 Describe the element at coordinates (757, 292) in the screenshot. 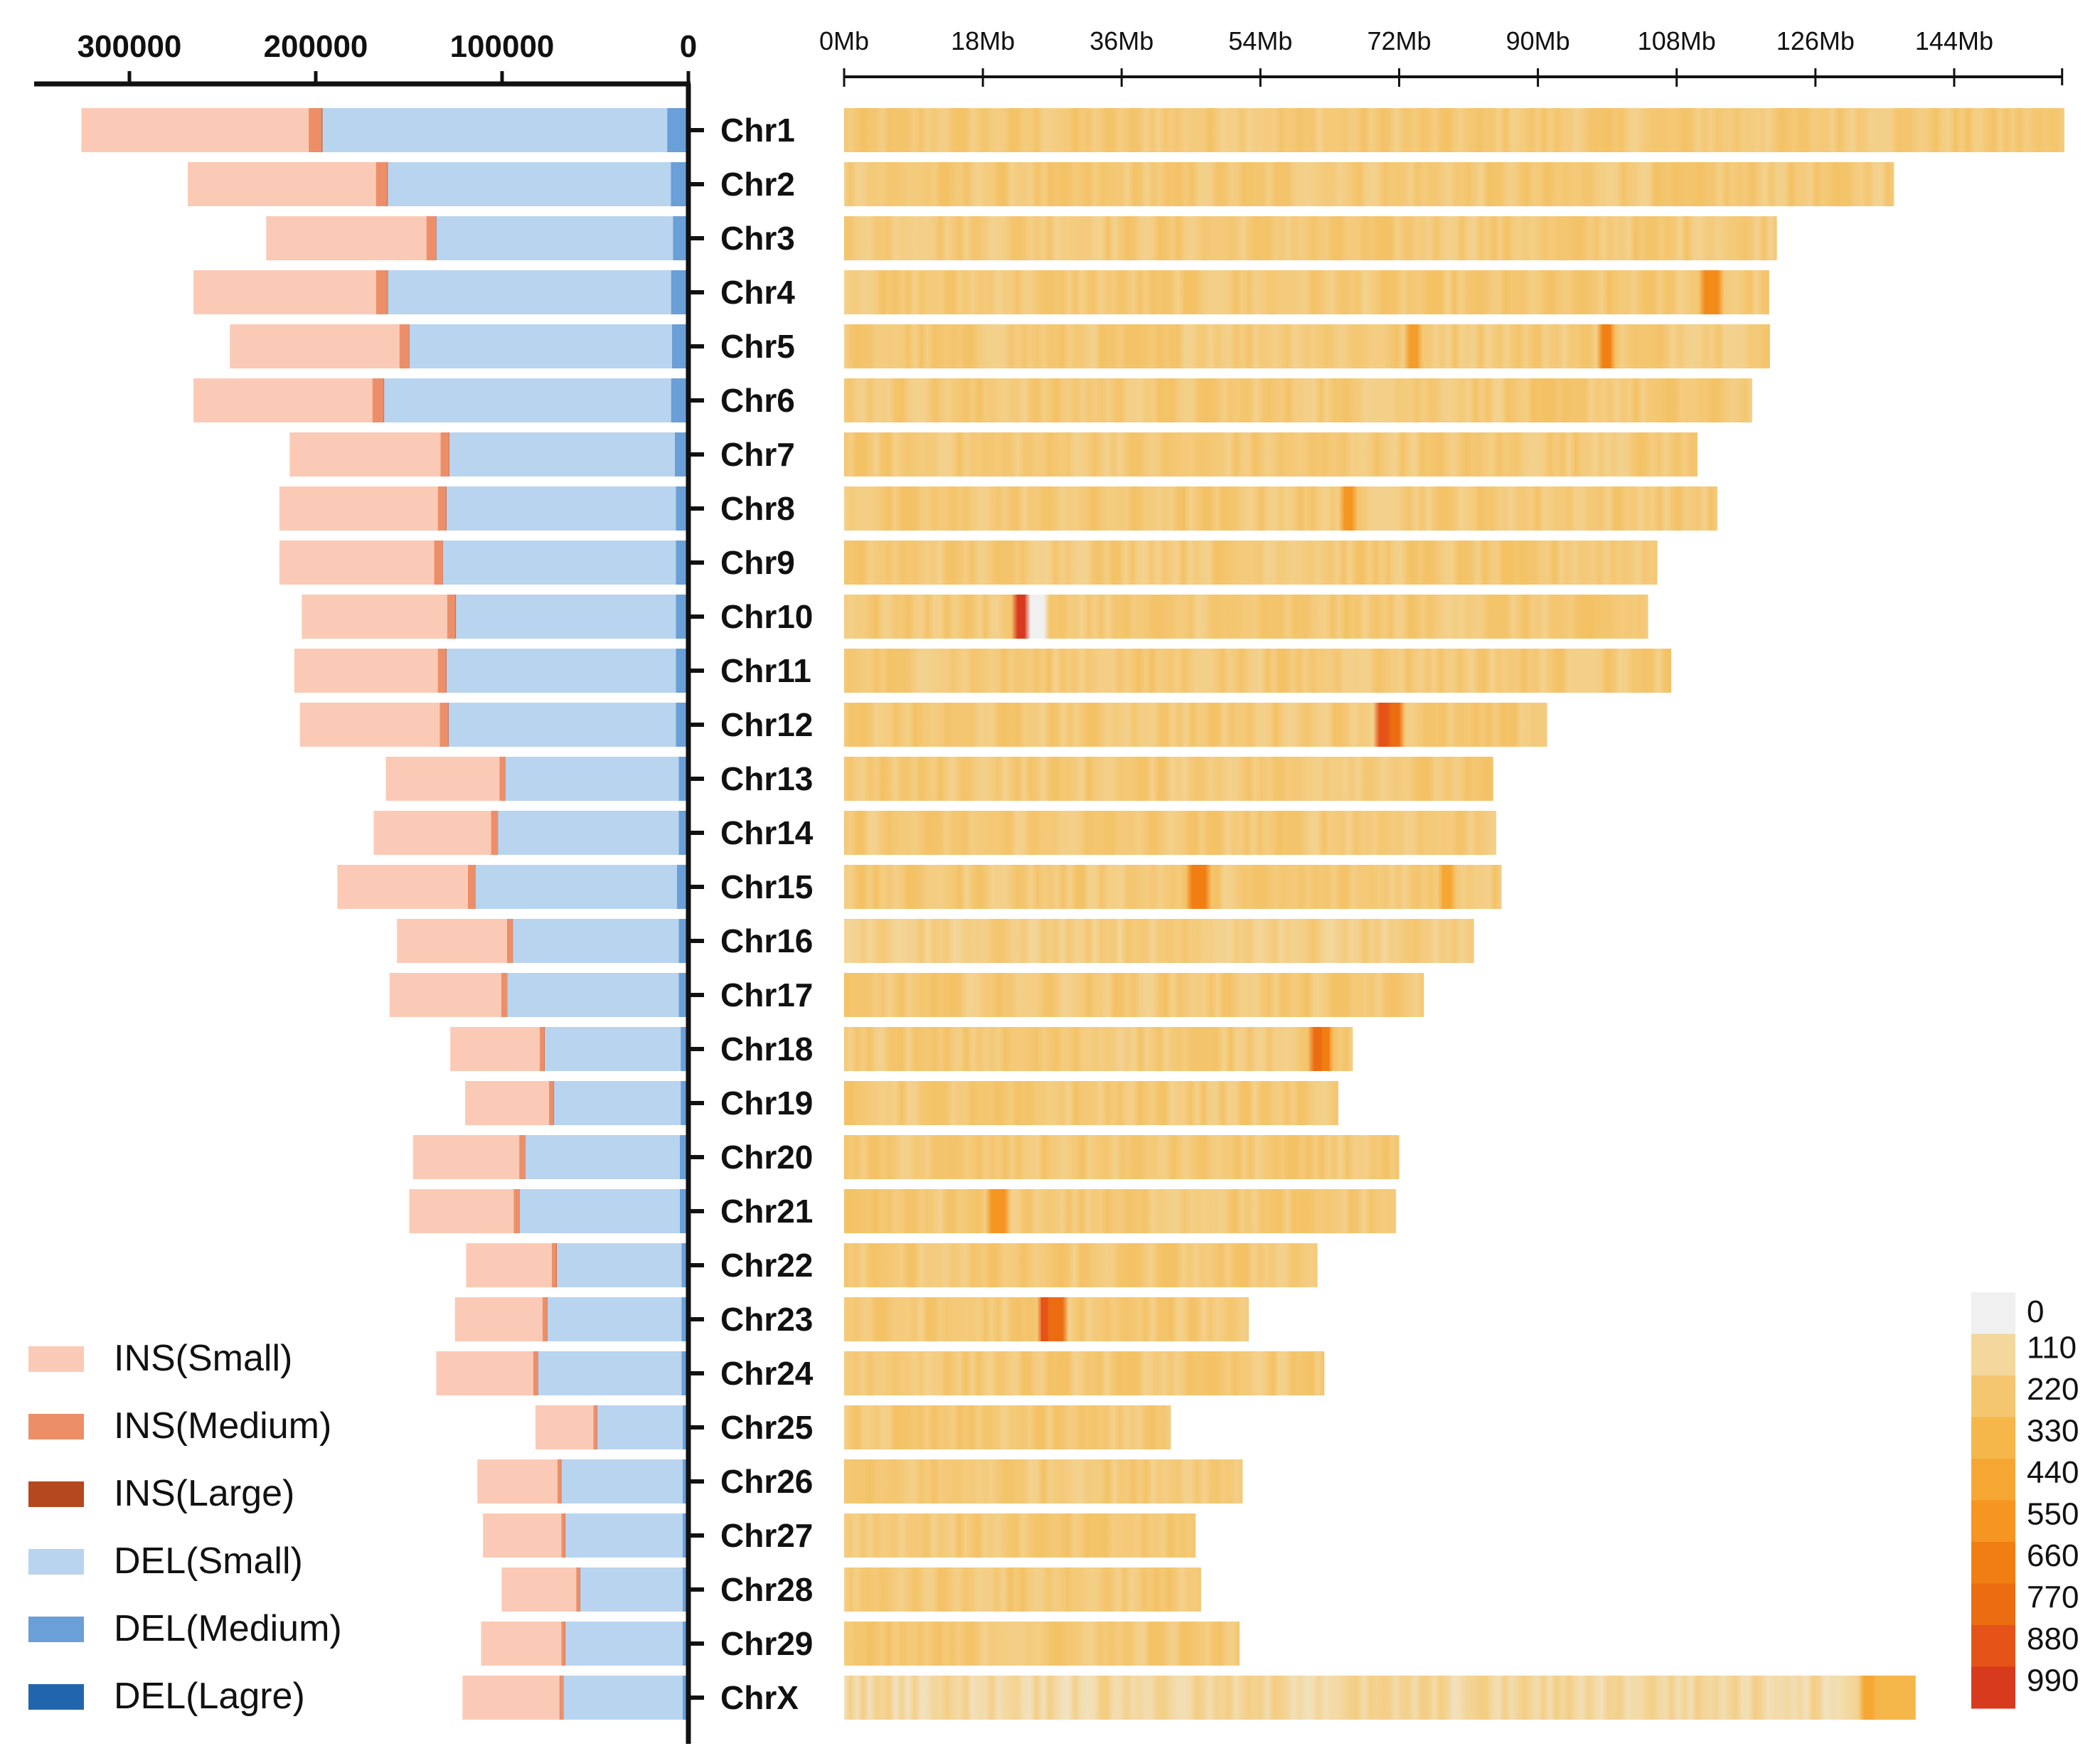

I see `chromosome-label: Chr4` at that location.